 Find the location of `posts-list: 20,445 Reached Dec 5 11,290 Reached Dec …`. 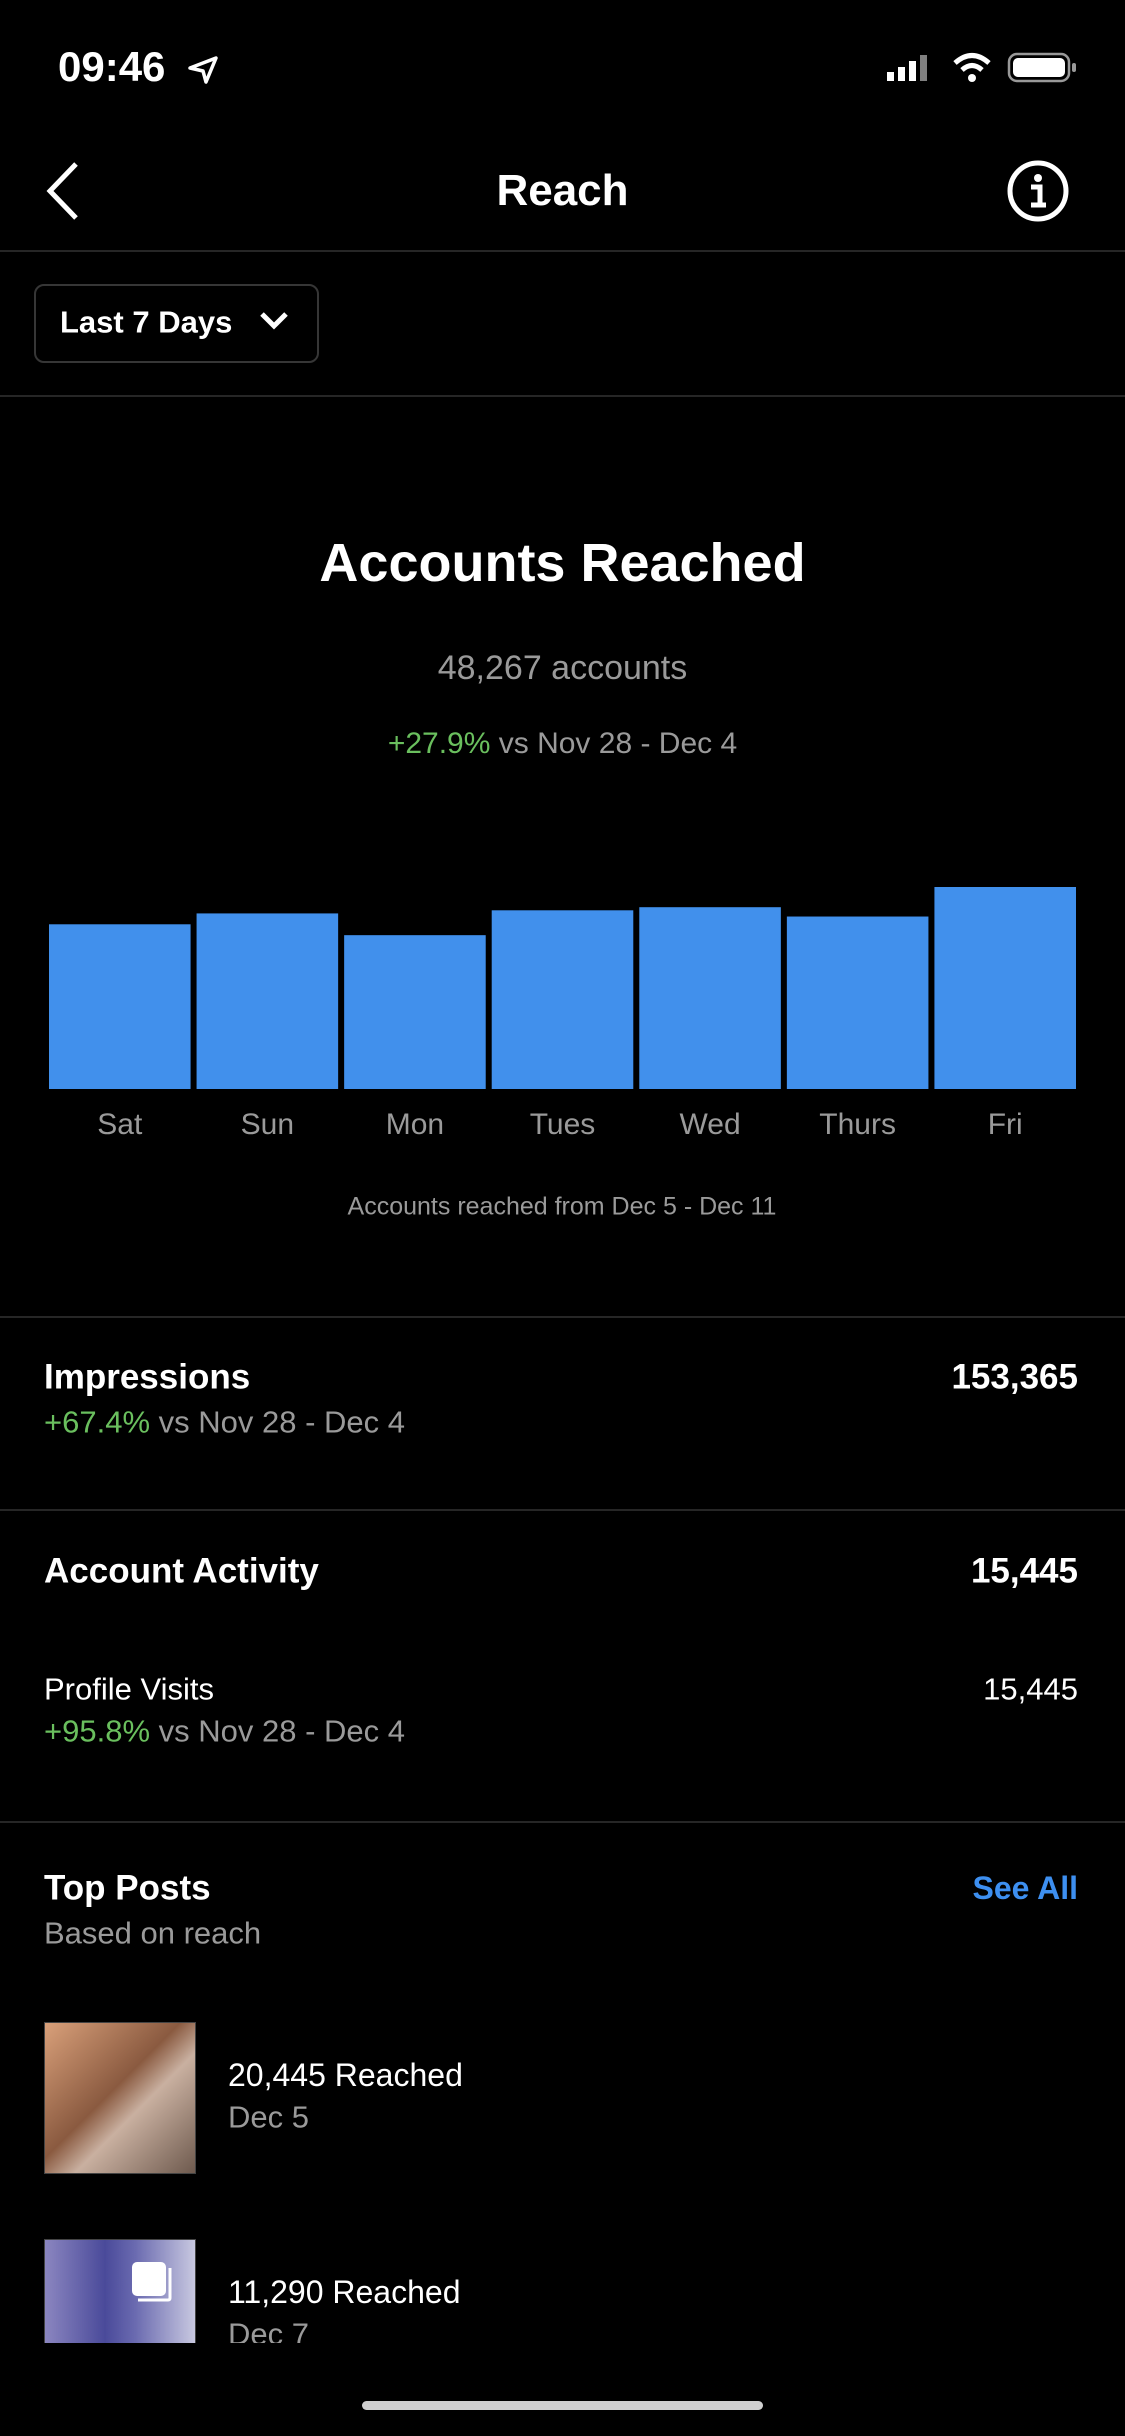

posts-list: 20,445 Reached Dec 5 11,290 Reached Dec … is located at coordinates (562, 2171).